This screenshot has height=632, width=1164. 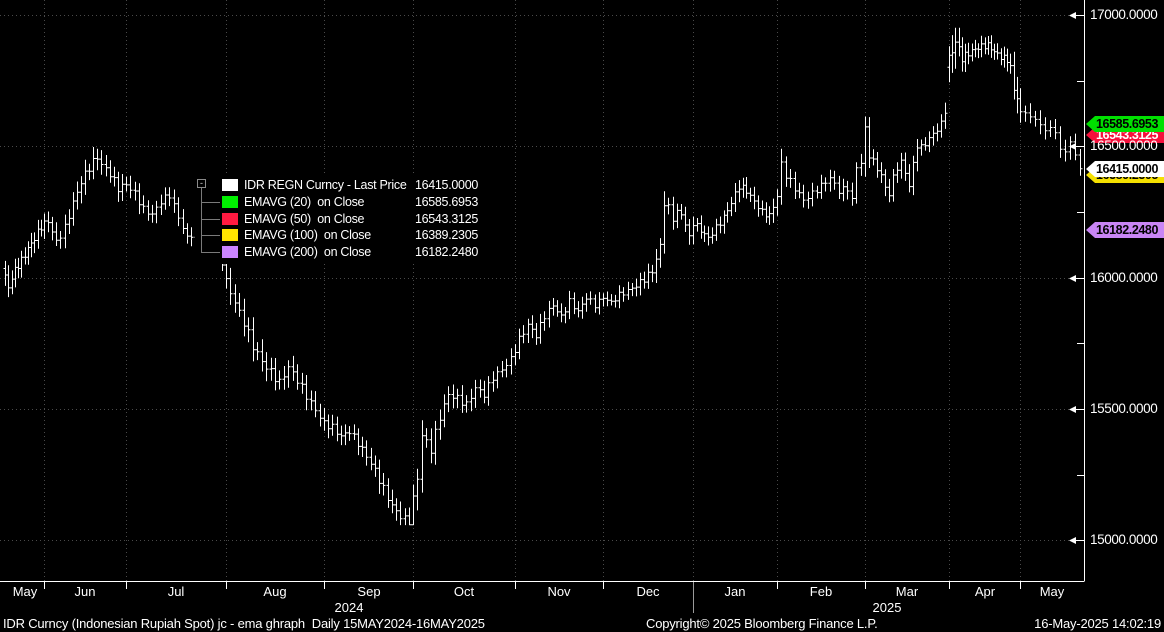 I want to click on y-axis-label: 15500.0000, so click(x=1124, y=408).